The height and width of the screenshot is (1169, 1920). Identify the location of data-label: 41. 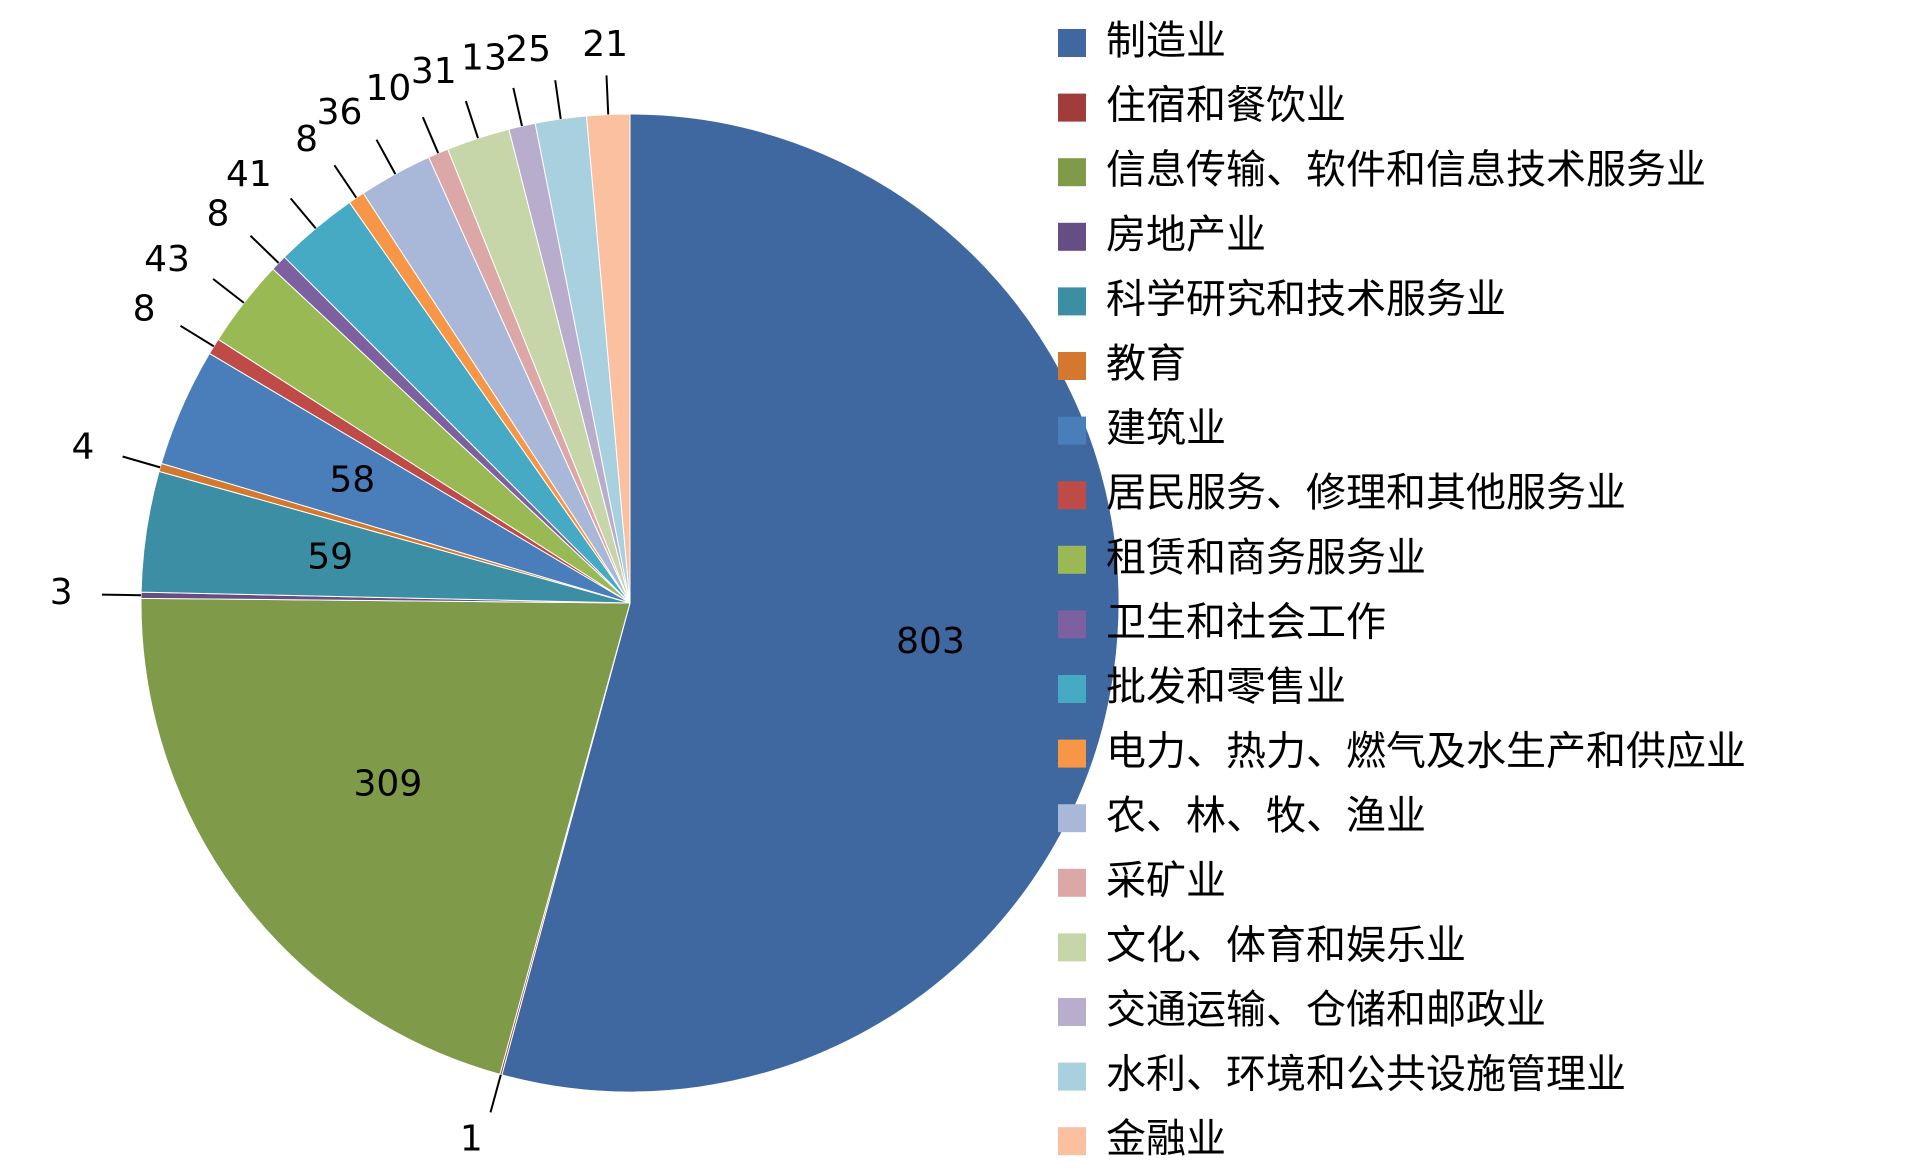
(249, 174).